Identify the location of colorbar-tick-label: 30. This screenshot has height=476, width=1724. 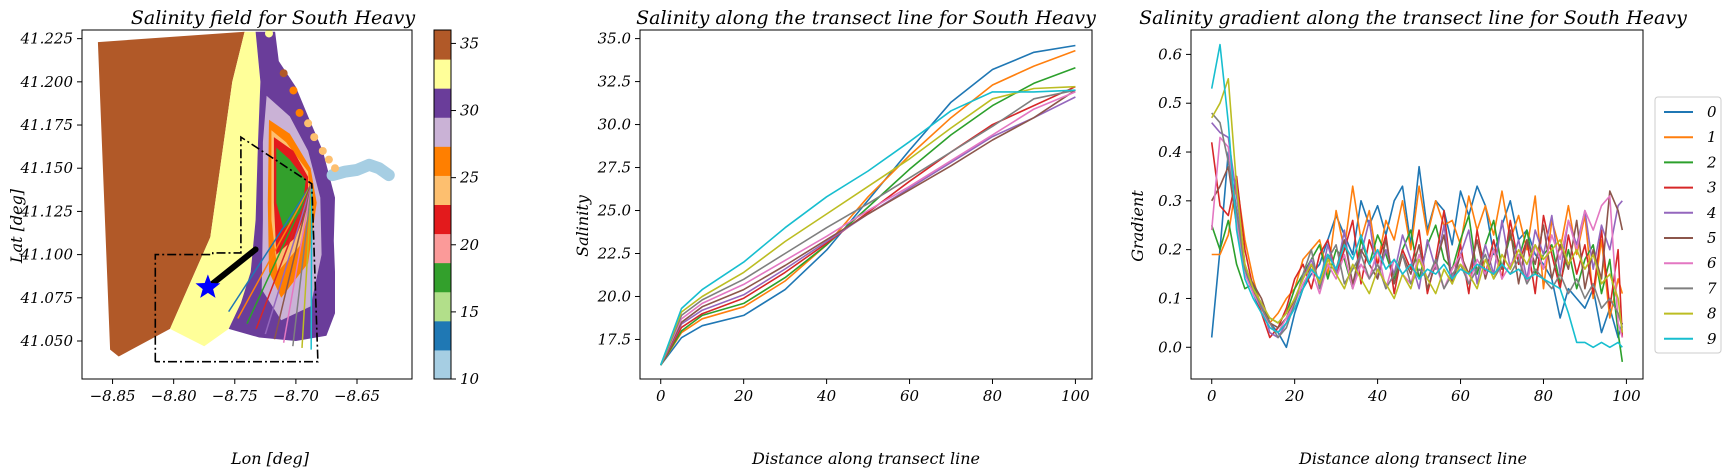
(470, 111).